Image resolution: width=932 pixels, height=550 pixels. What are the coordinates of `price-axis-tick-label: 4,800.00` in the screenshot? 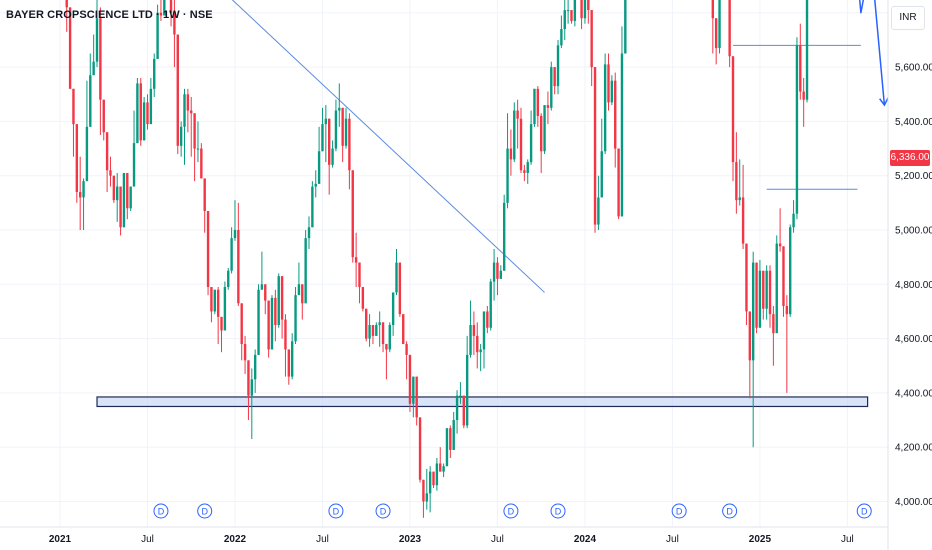 It's located at (913, 285).